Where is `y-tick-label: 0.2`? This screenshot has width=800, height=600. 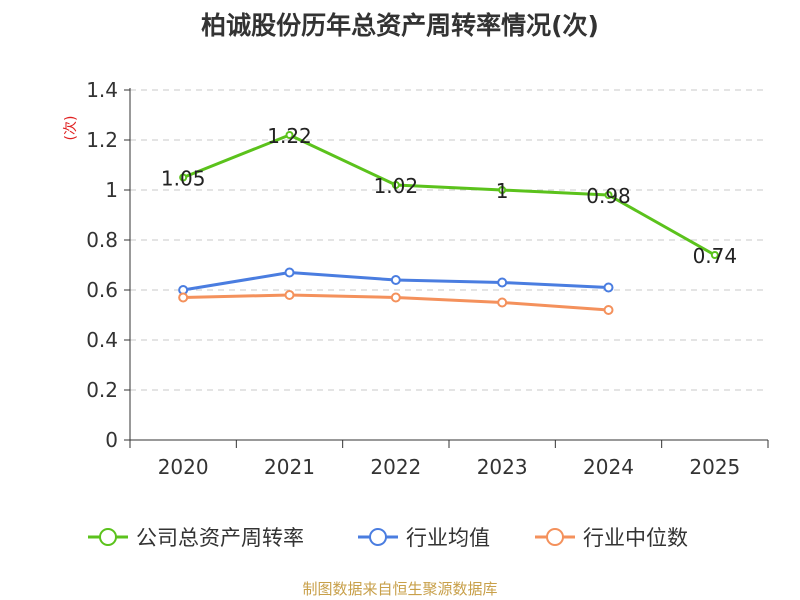 y-tick-label: 0.2 is located at coordinates (102, 390).